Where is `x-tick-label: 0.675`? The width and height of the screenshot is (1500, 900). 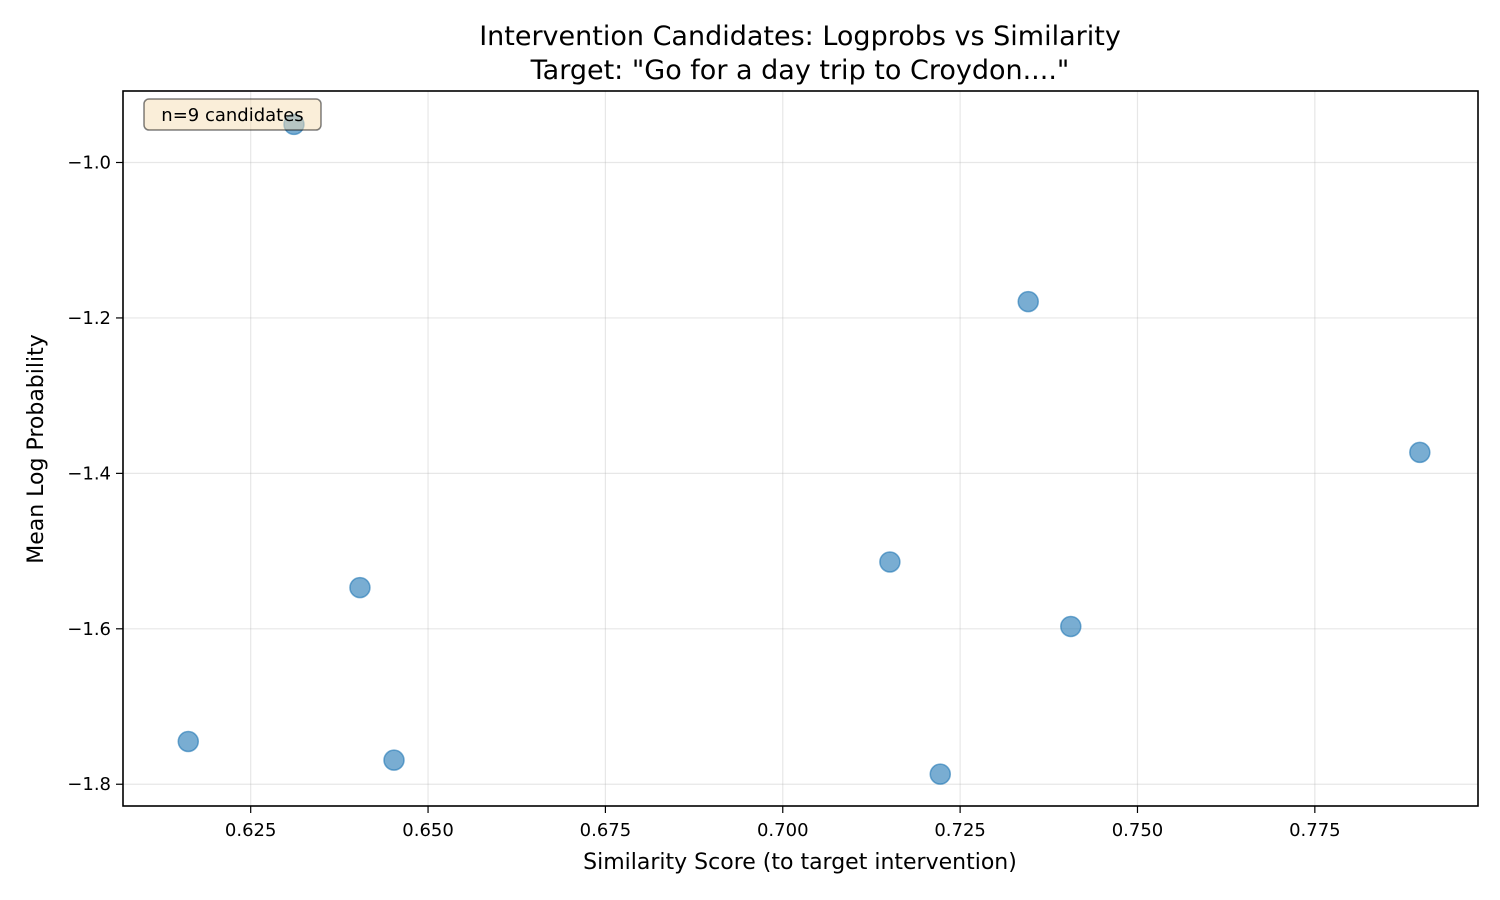 x-tick-label: 0.675 is located at coordinates (606, 830).